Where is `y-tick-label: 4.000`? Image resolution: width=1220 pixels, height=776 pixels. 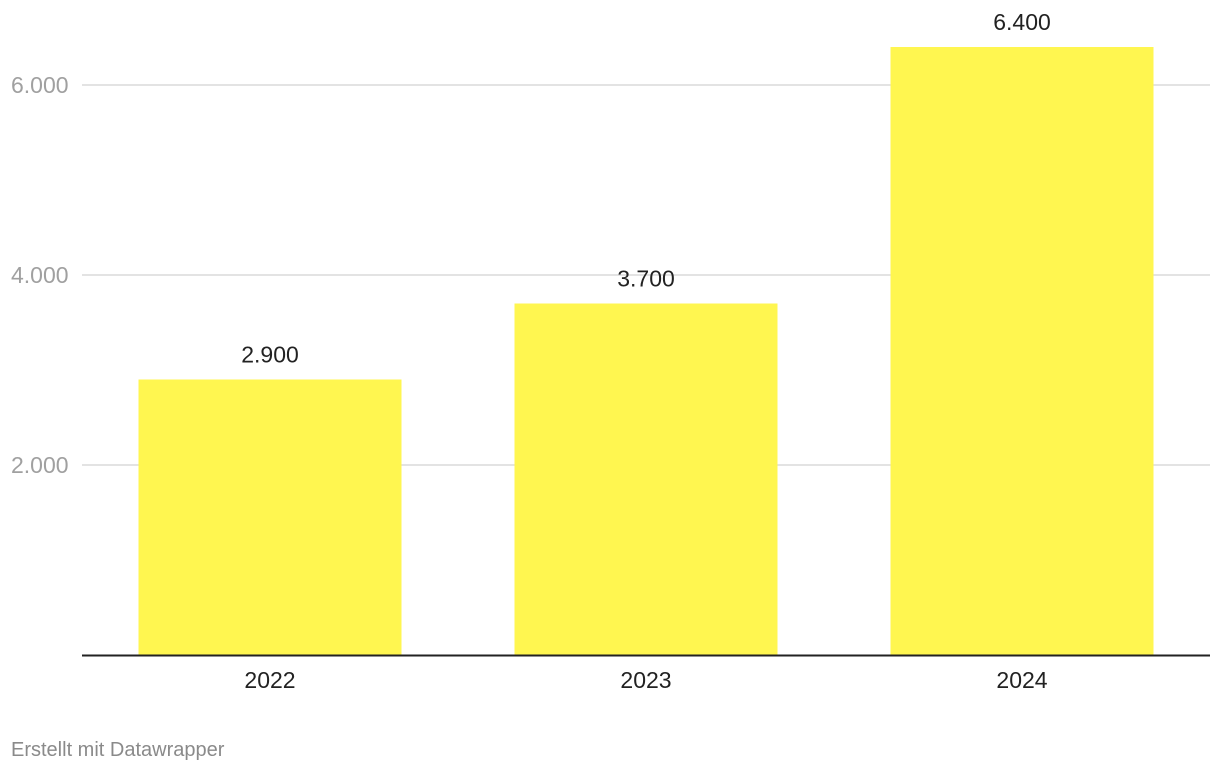
y-tick-label: 4.000 is located at coordinates (40, 275).